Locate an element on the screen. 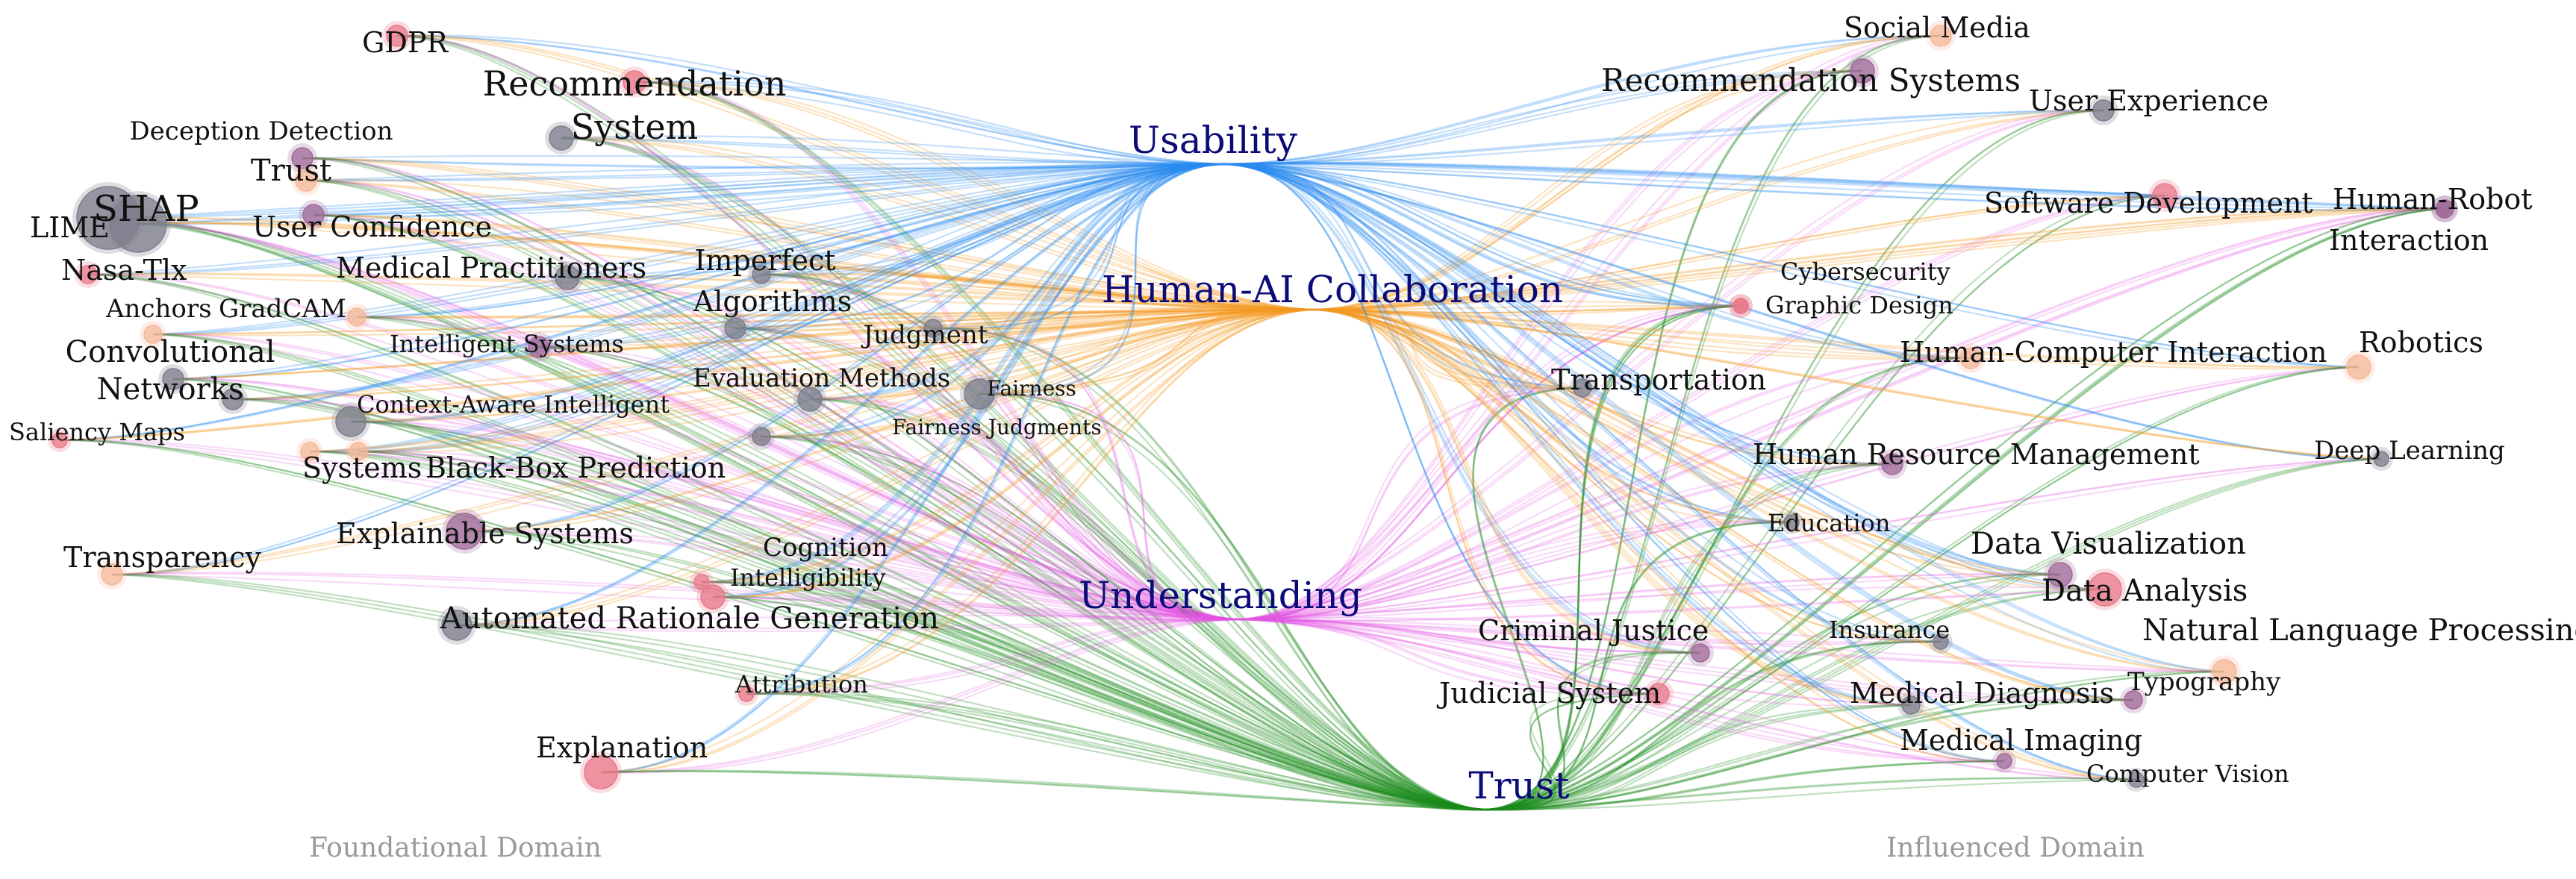  right-node-graphic-design is located at coordinates (1741, 306).